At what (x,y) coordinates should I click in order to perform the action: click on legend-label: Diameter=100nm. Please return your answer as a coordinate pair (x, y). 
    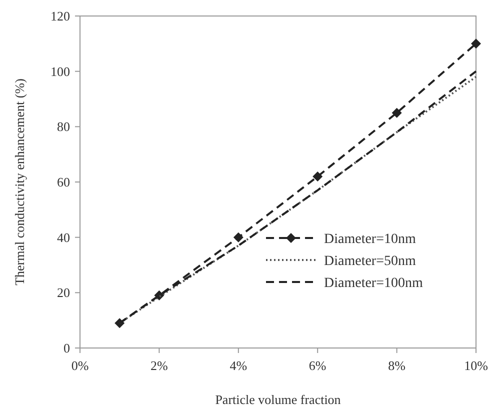
    Looking at the image, I should click on (373, 283).